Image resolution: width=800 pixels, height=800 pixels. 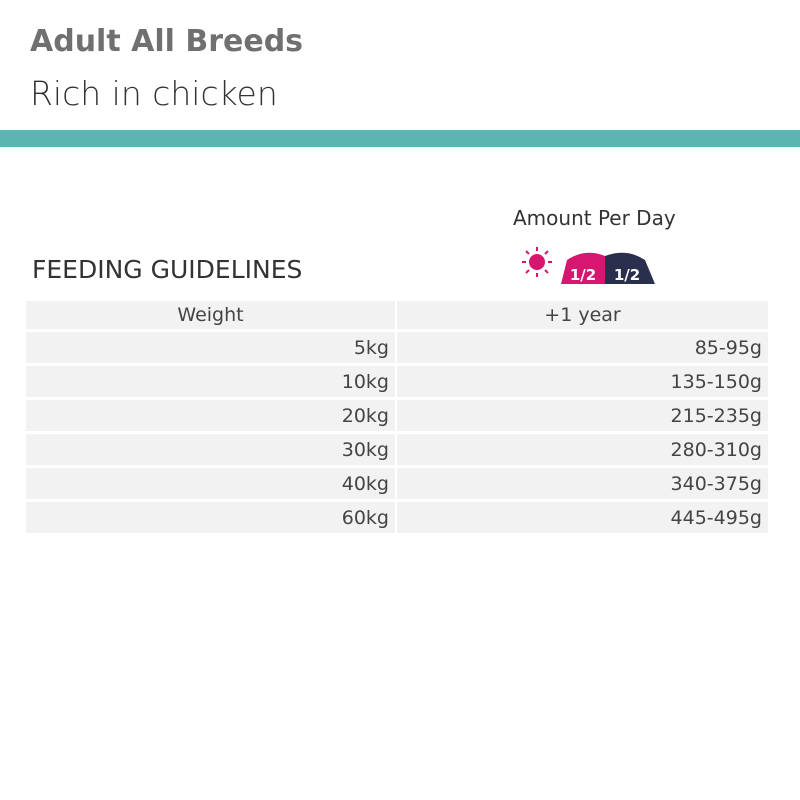 I want to click on amount-cell: 445-495g, so click(x=582, y=517).